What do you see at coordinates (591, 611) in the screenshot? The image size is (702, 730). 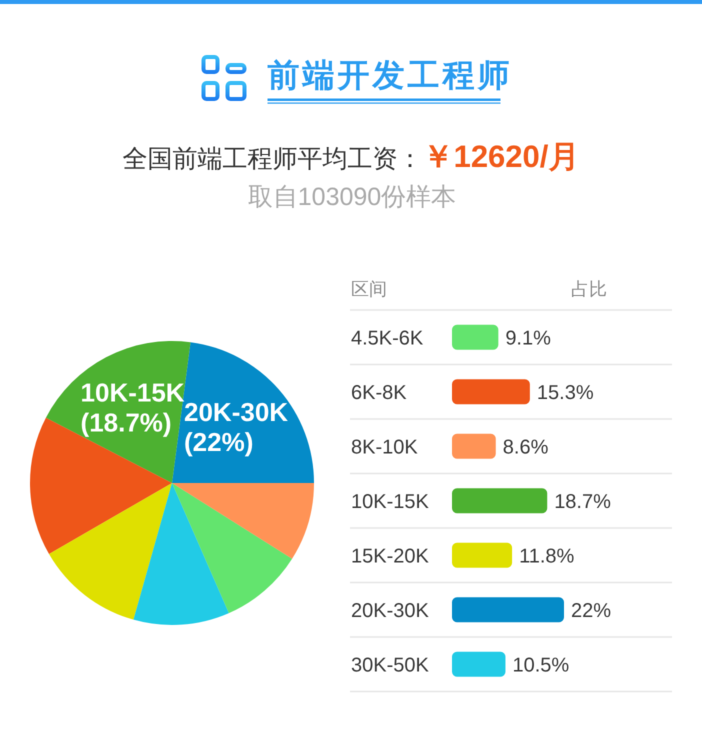 I see `data-label: 22%` at bounding box center [591, 611].